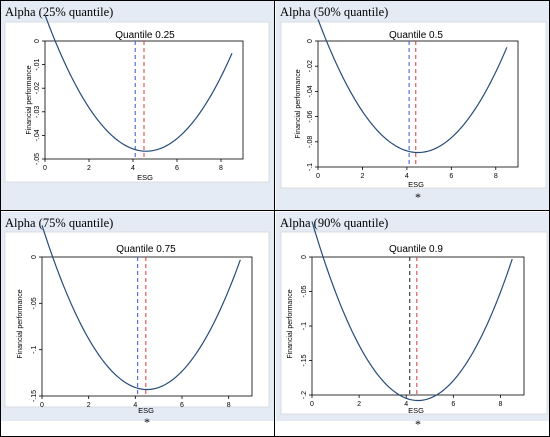 The image size is (550, 437). Describe the element at coordinates (334, 223) in the screenshot. I see `panel-header: Alpha (90% quantile)` at that location.